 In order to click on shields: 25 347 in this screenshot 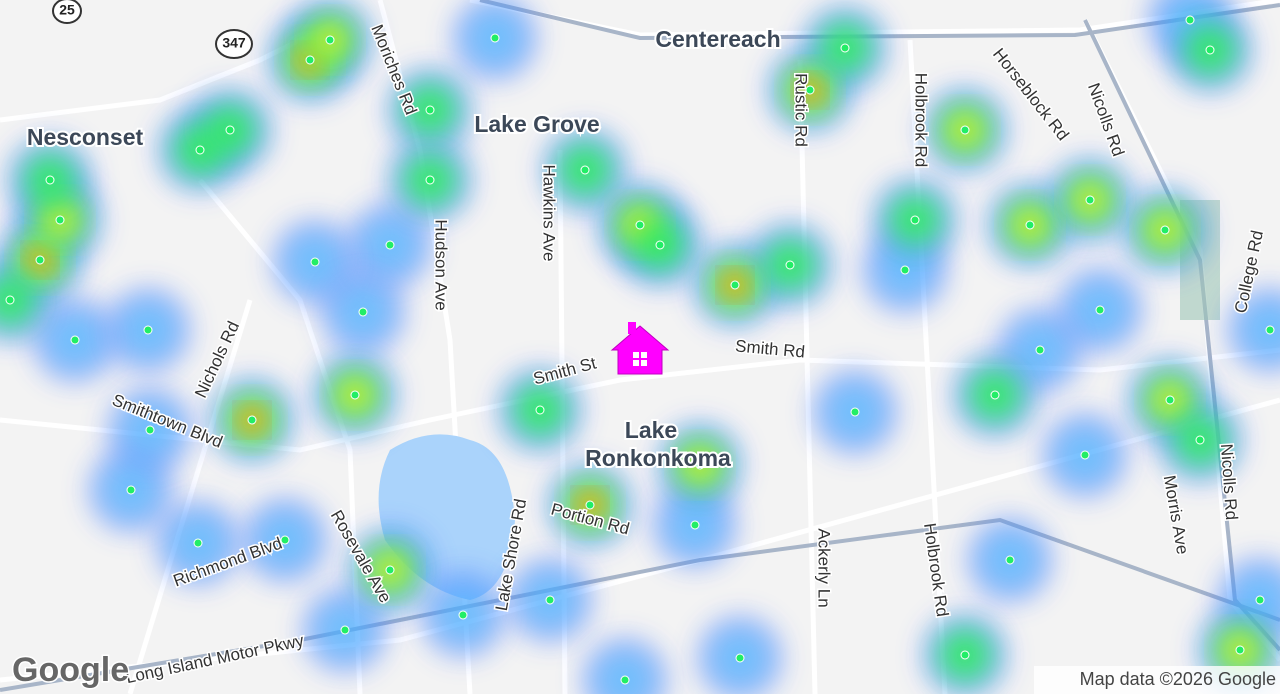, I will do `click(152, 29)`.